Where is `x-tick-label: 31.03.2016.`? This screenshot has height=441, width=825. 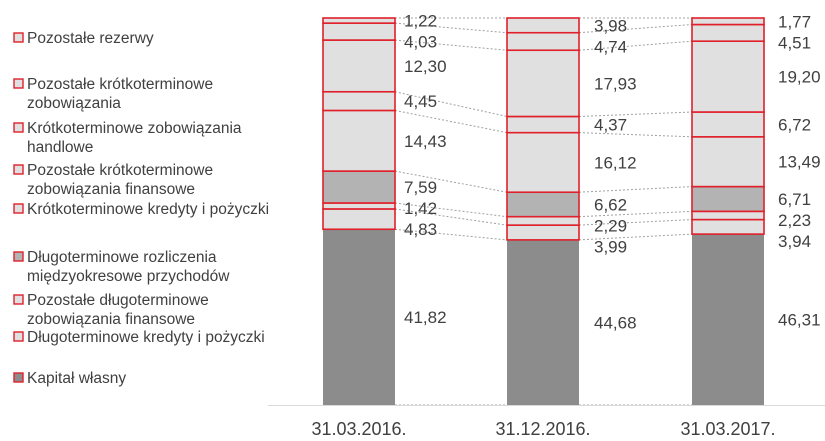
x-tick-label: 31.03.2016. is located at coordinates (358, 429).